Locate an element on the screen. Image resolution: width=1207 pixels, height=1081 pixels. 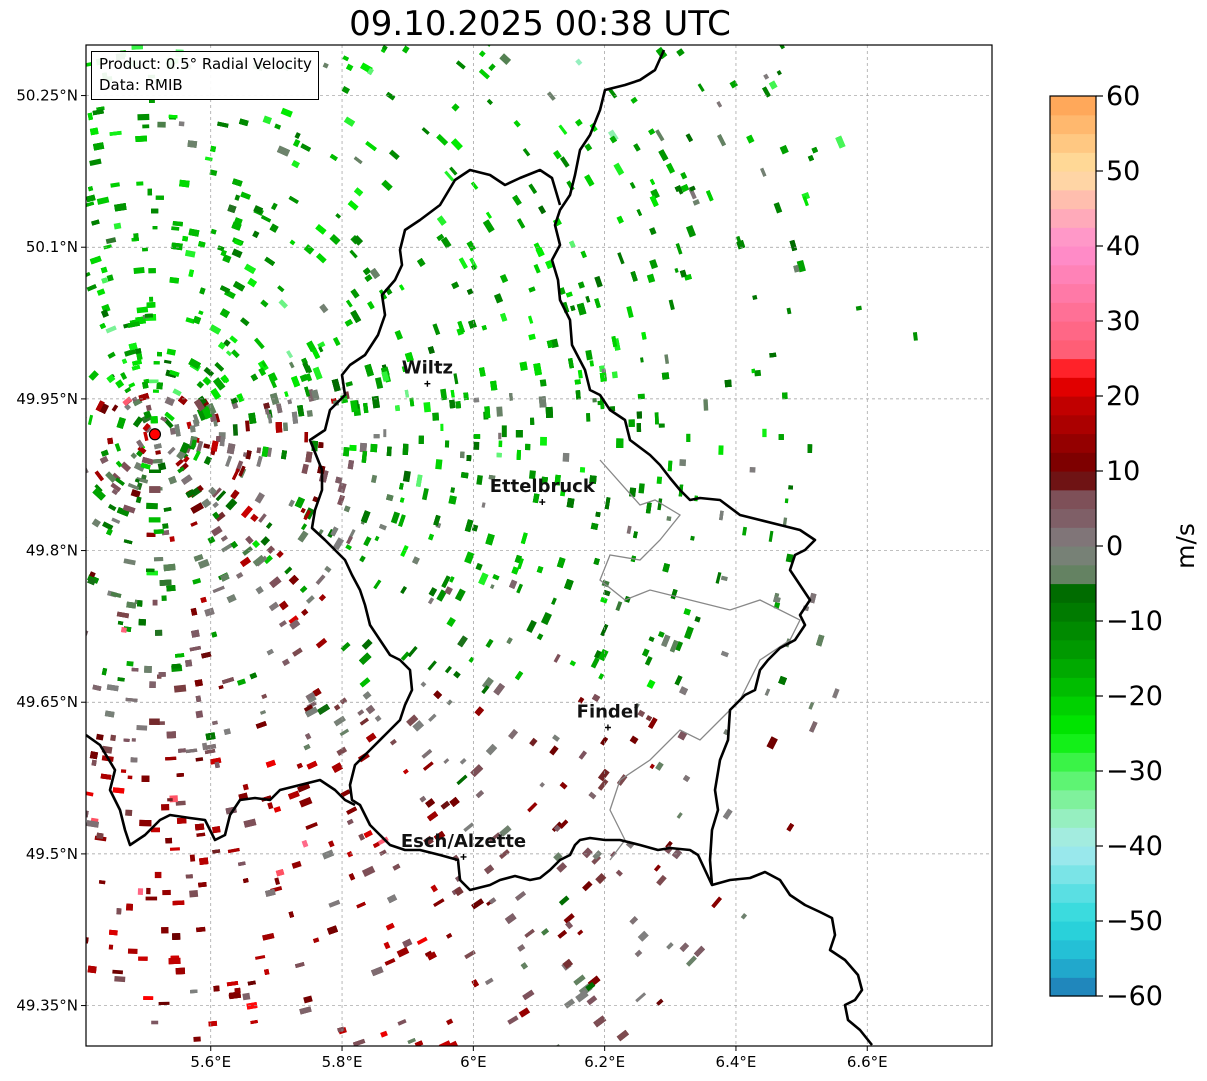
city-markers: Wiltz Ettelbruck Findel Esch/Alzette is located at coordinates (520, 609).